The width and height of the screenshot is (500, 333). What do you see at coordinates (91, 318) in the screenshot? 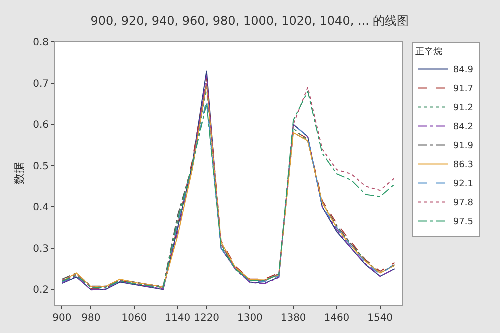
I see `x-tick-label: 980` at bounding box center [91, 318].